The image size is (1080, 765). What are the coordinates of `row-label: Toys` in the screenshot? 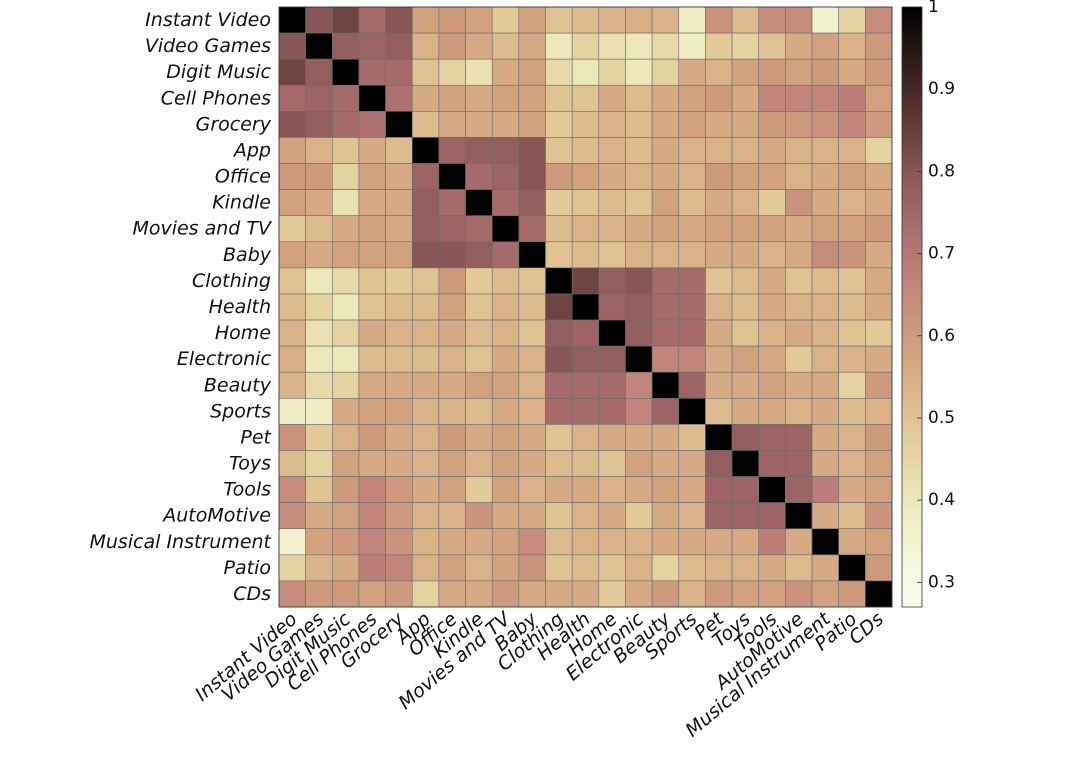 It's located at (250, 464).